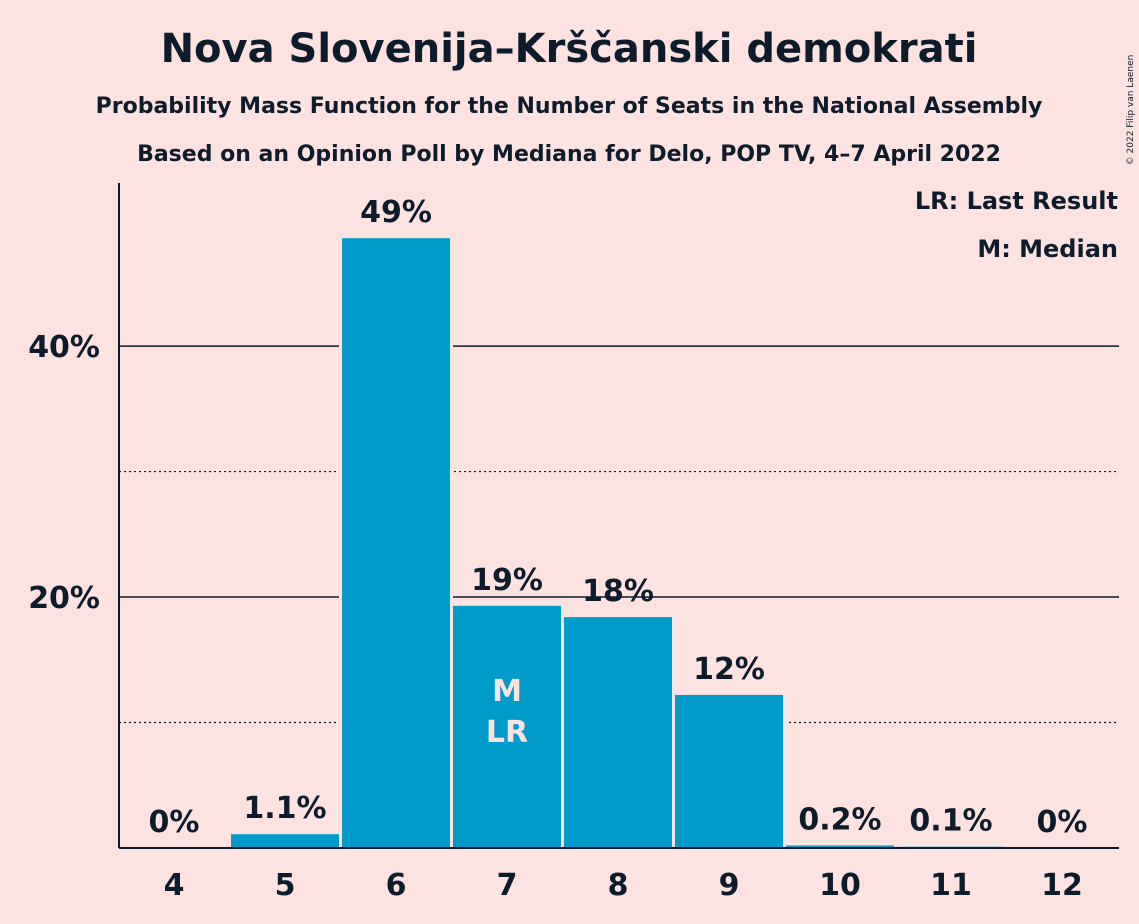  Describe the element at coordinates (618, 591) in the screenshot. I see `bar-label-8: 18%` at that location.